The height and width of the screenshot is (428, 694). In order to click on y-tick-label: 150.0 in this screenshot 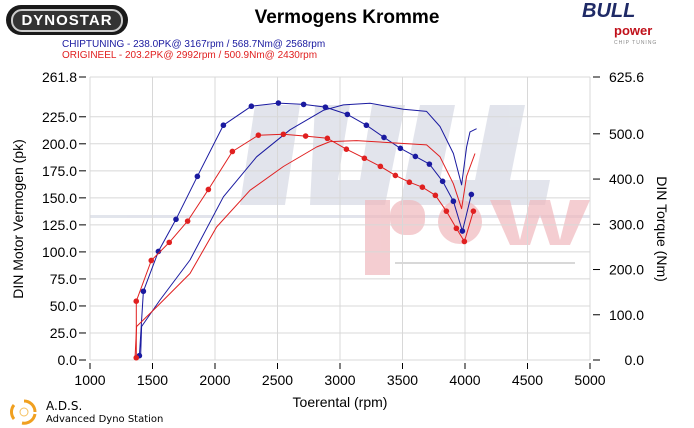, I will do `click(59, 198)`.